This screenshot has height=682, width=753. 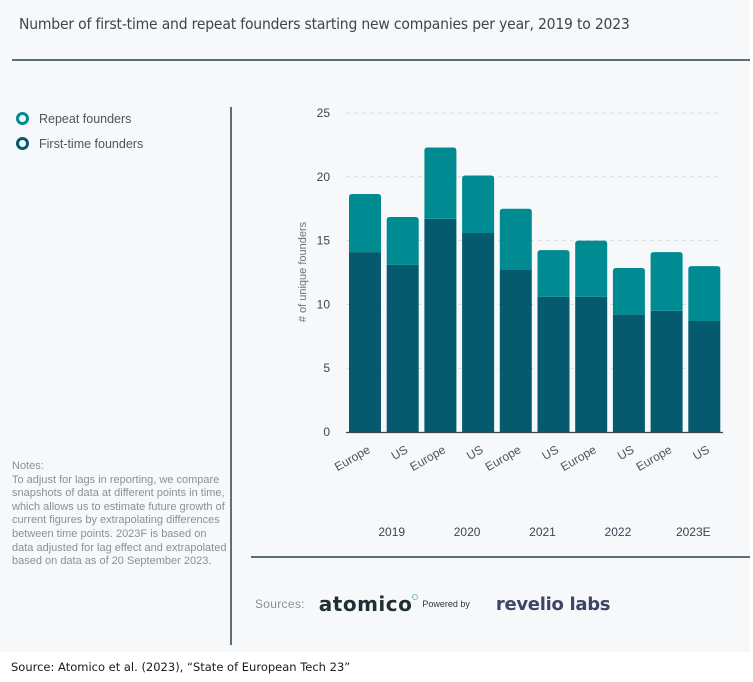 I want to click on y-tick-label: 15, so click(x=324, y=241).